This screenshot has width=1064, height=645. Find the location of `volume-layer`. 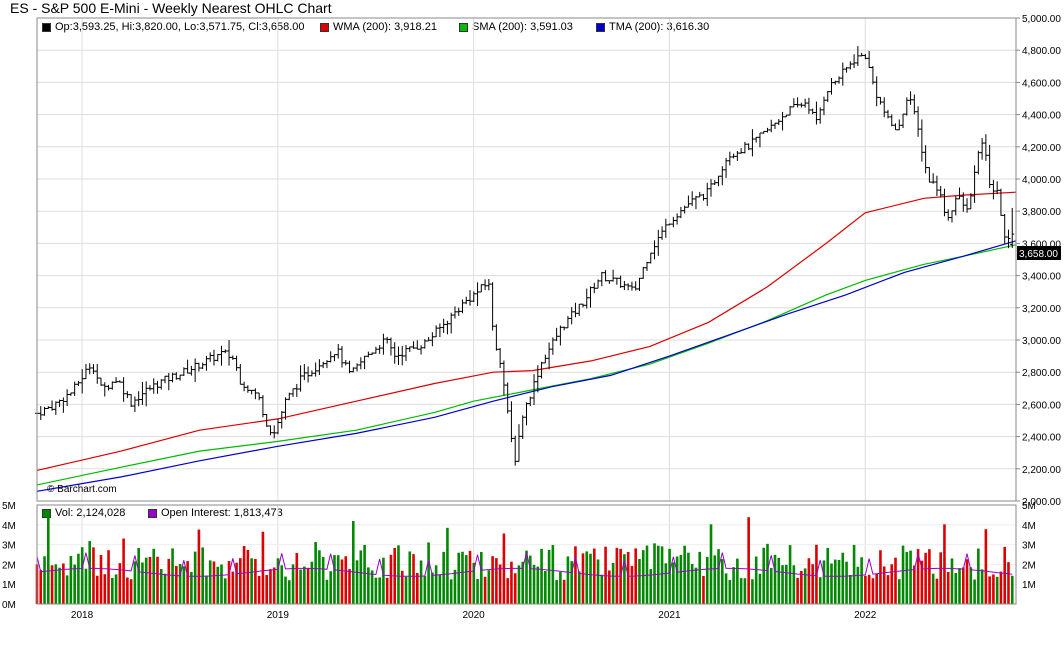

volume-layer is located at coordinates (524, 560).